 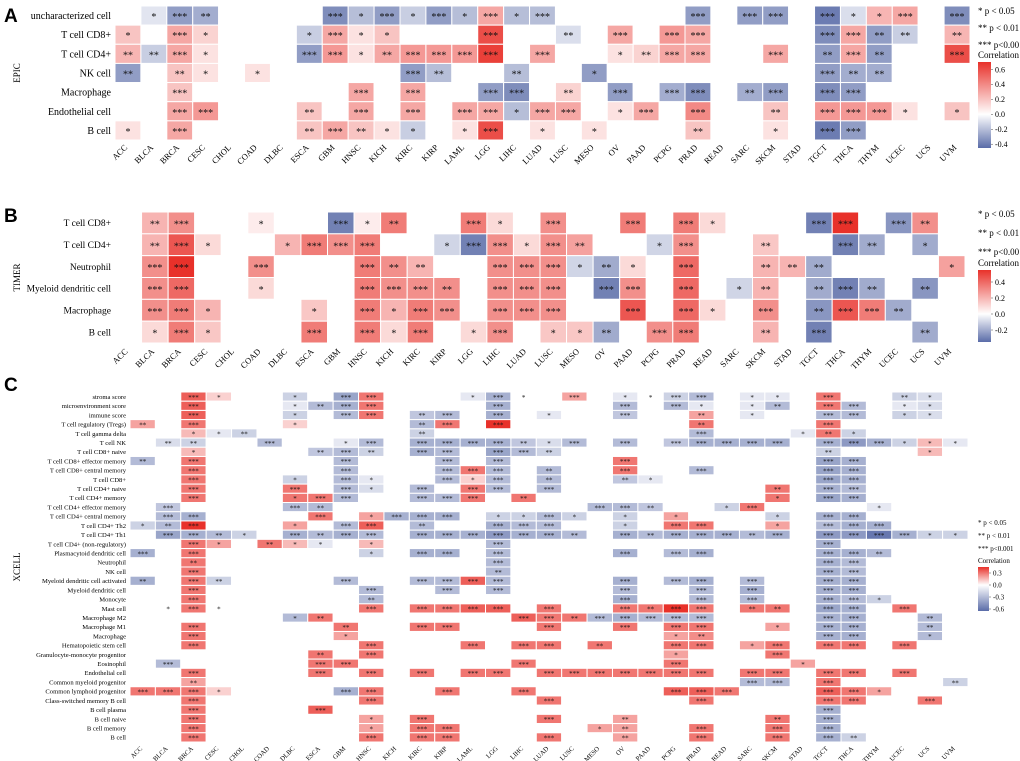 I want to click on column-label: CESC, so click(x=212, y=753).